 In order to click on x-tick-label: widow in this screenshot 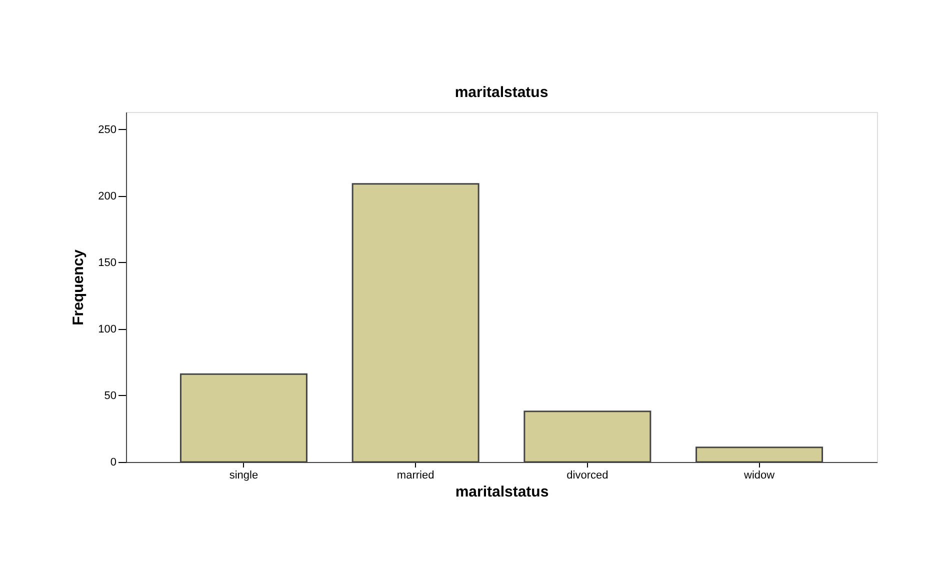, I will do `click(758, 476)`.